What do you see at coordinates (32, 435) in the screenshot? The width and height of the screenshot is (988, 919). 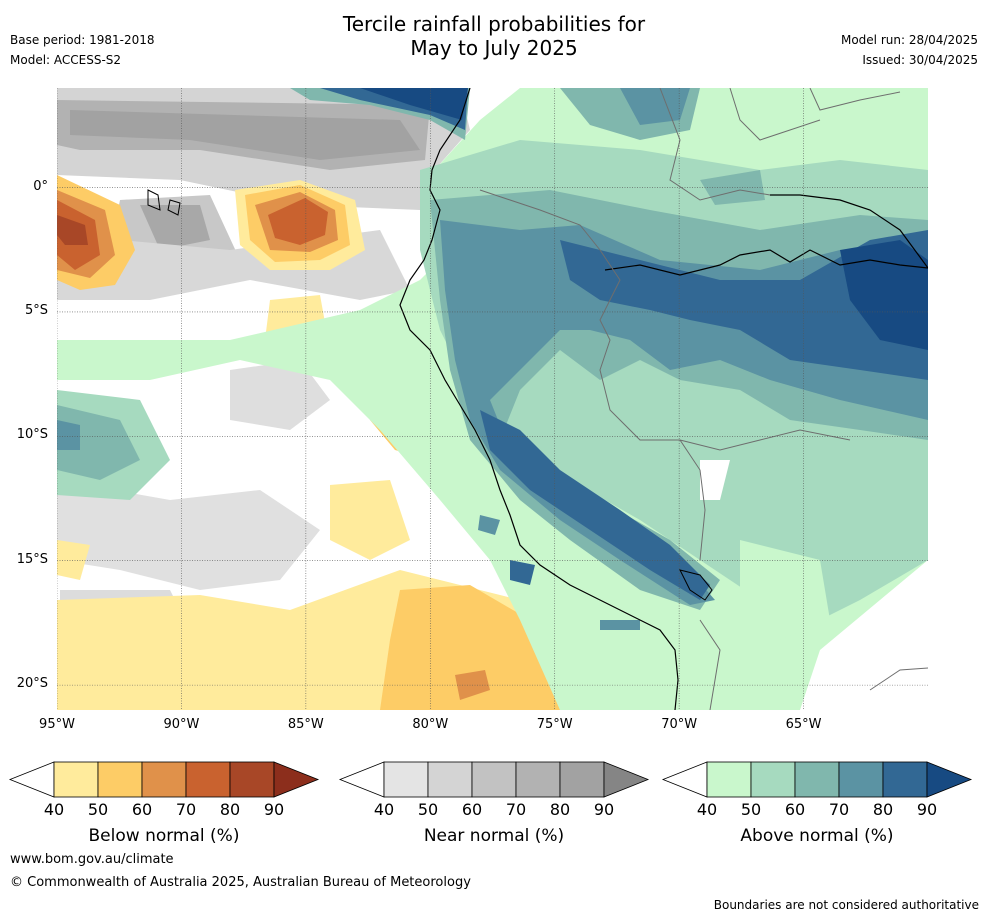 I see `latitude-label: 10°S` at bounding box center [32, 435].